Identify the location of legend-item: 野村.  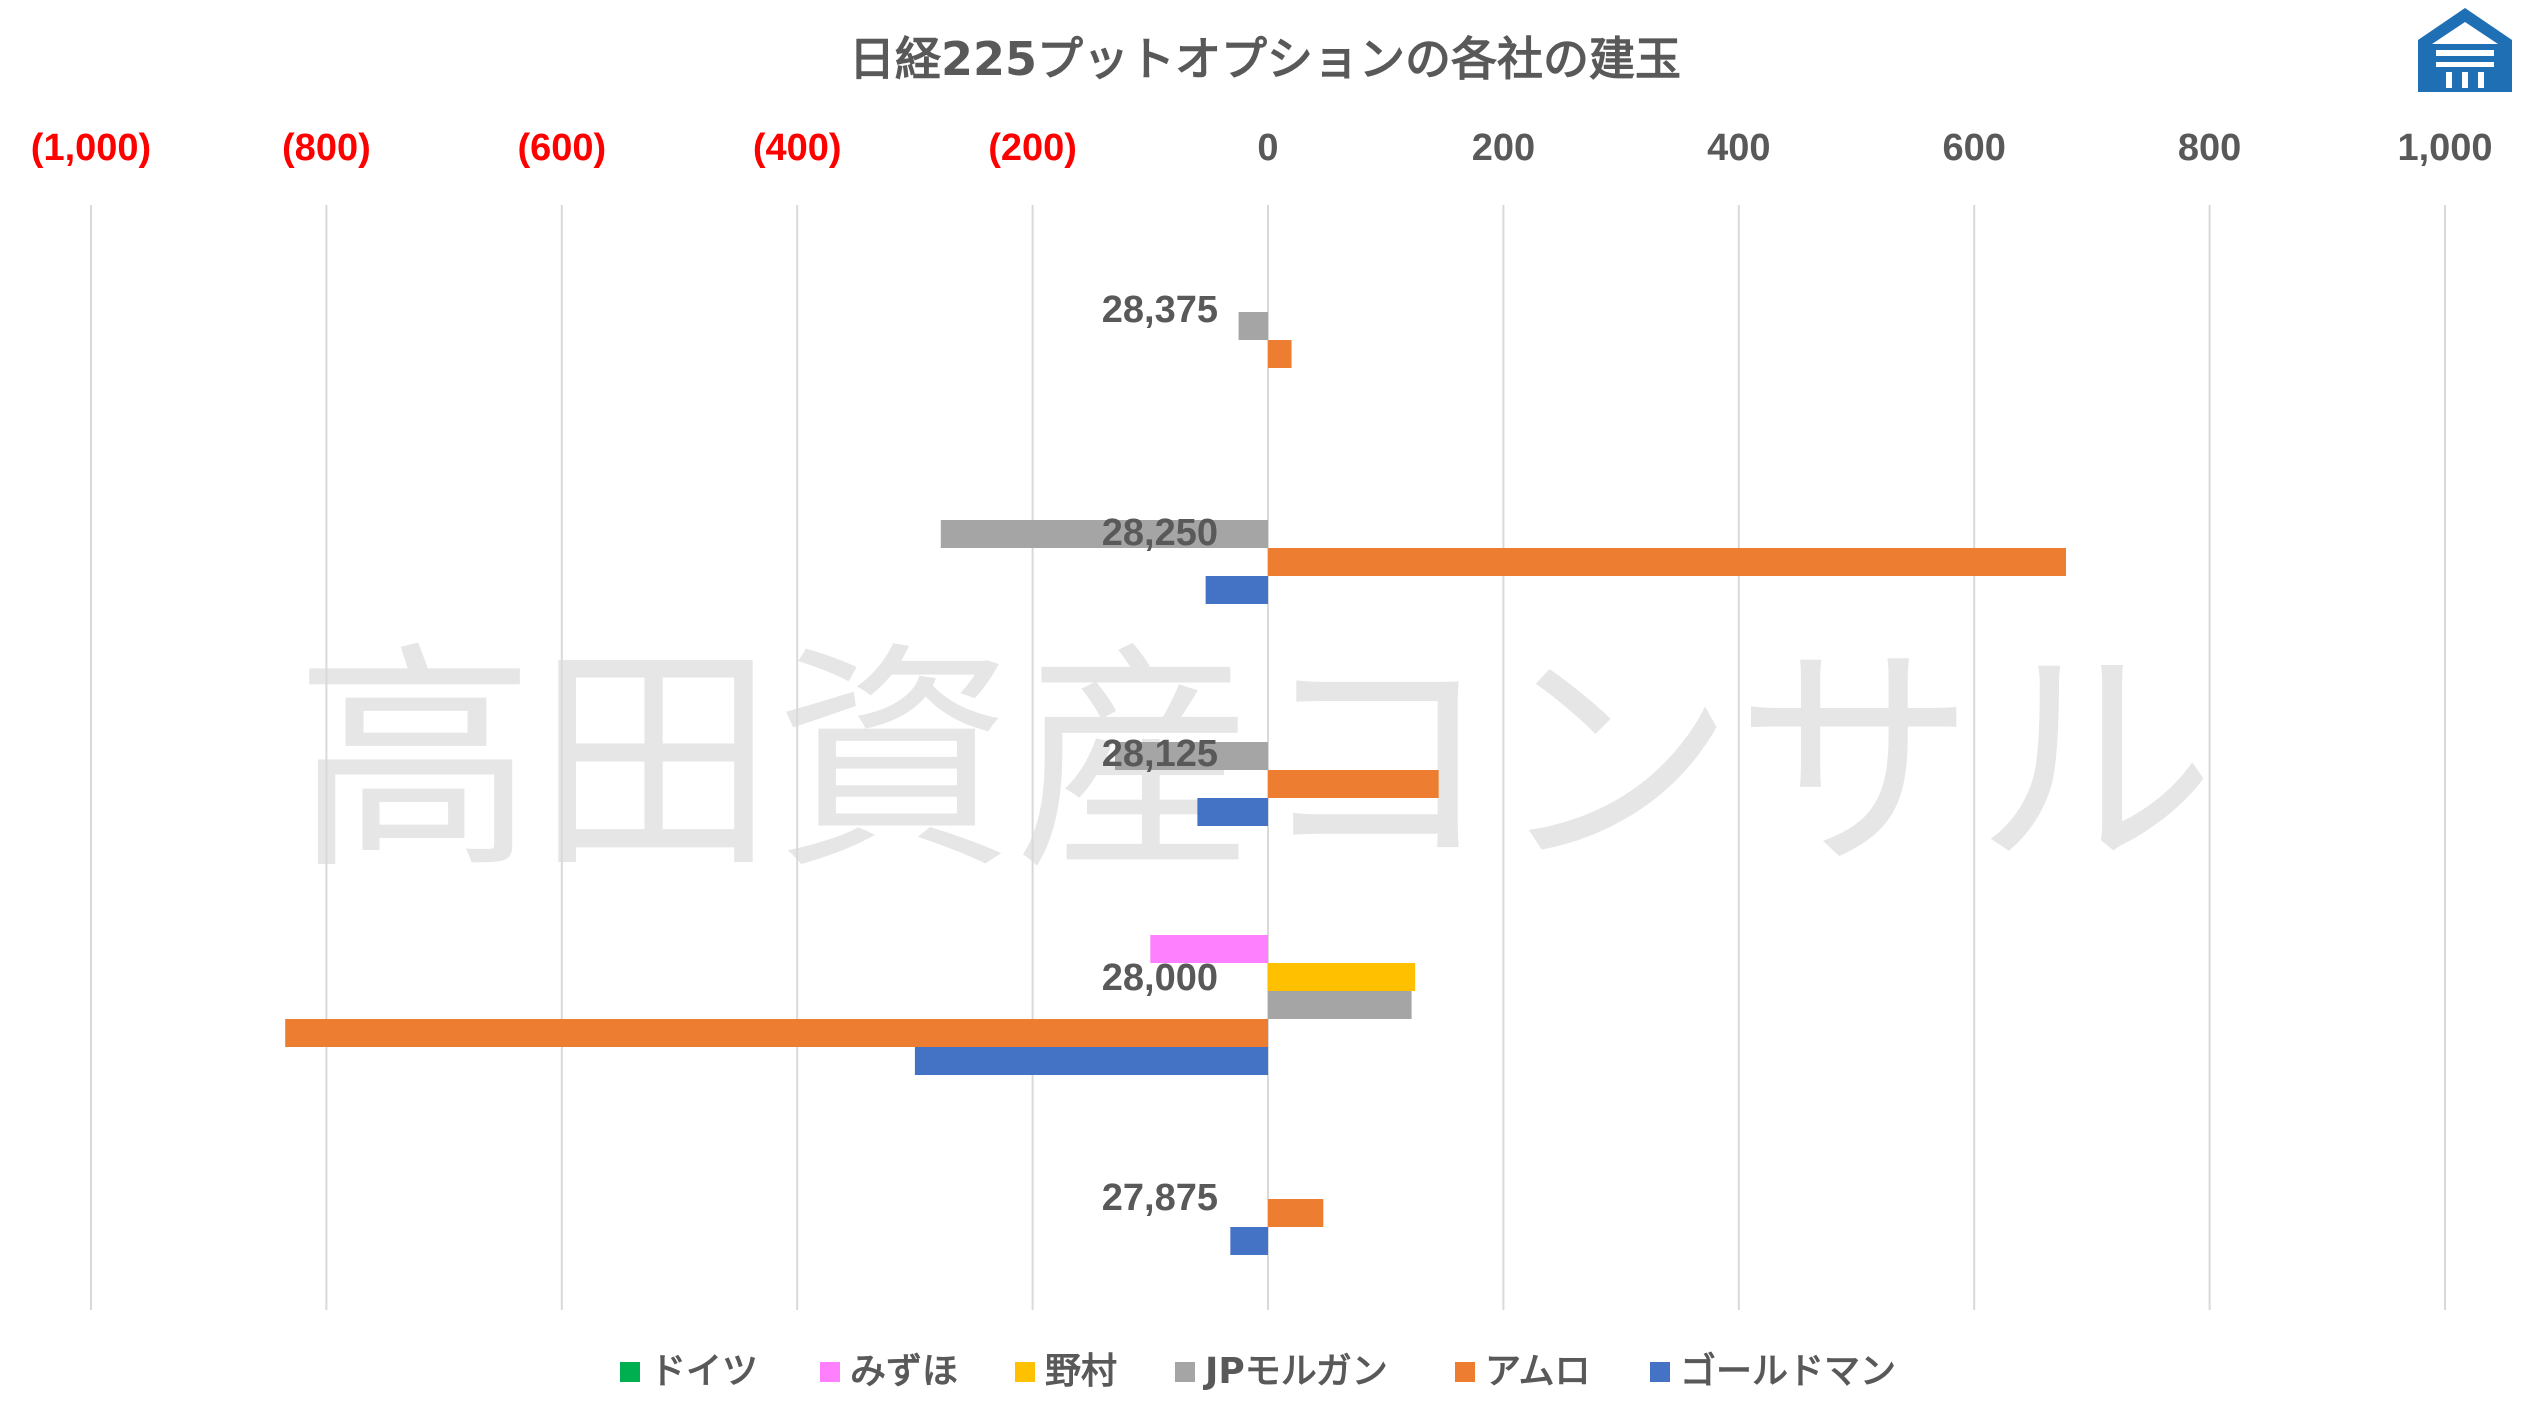
(1066, 1371).